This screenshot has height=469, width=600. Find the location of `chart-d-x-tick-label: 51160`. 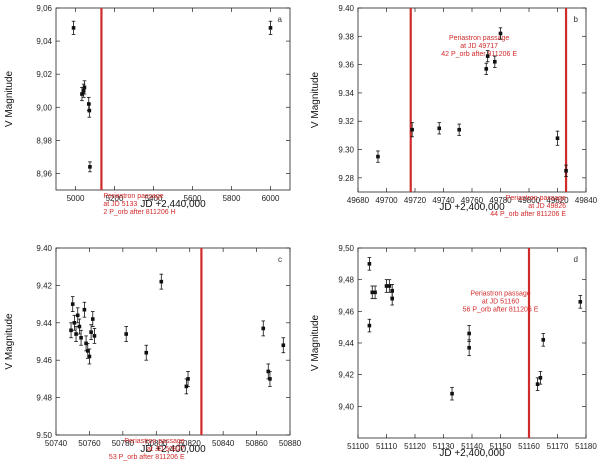

chart-d-x-tick-label: 51160 is located at coordinates (529, 446).